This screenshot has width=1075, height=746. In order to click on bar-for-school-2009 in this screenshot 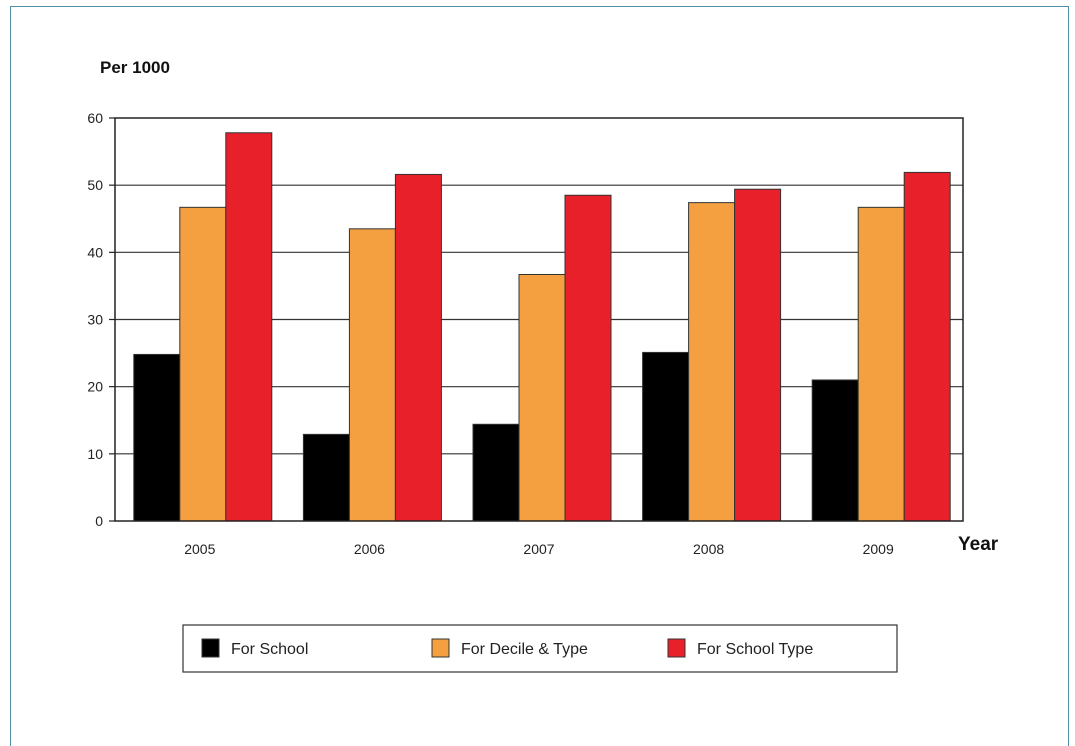, I will do `click(835, 450)`.